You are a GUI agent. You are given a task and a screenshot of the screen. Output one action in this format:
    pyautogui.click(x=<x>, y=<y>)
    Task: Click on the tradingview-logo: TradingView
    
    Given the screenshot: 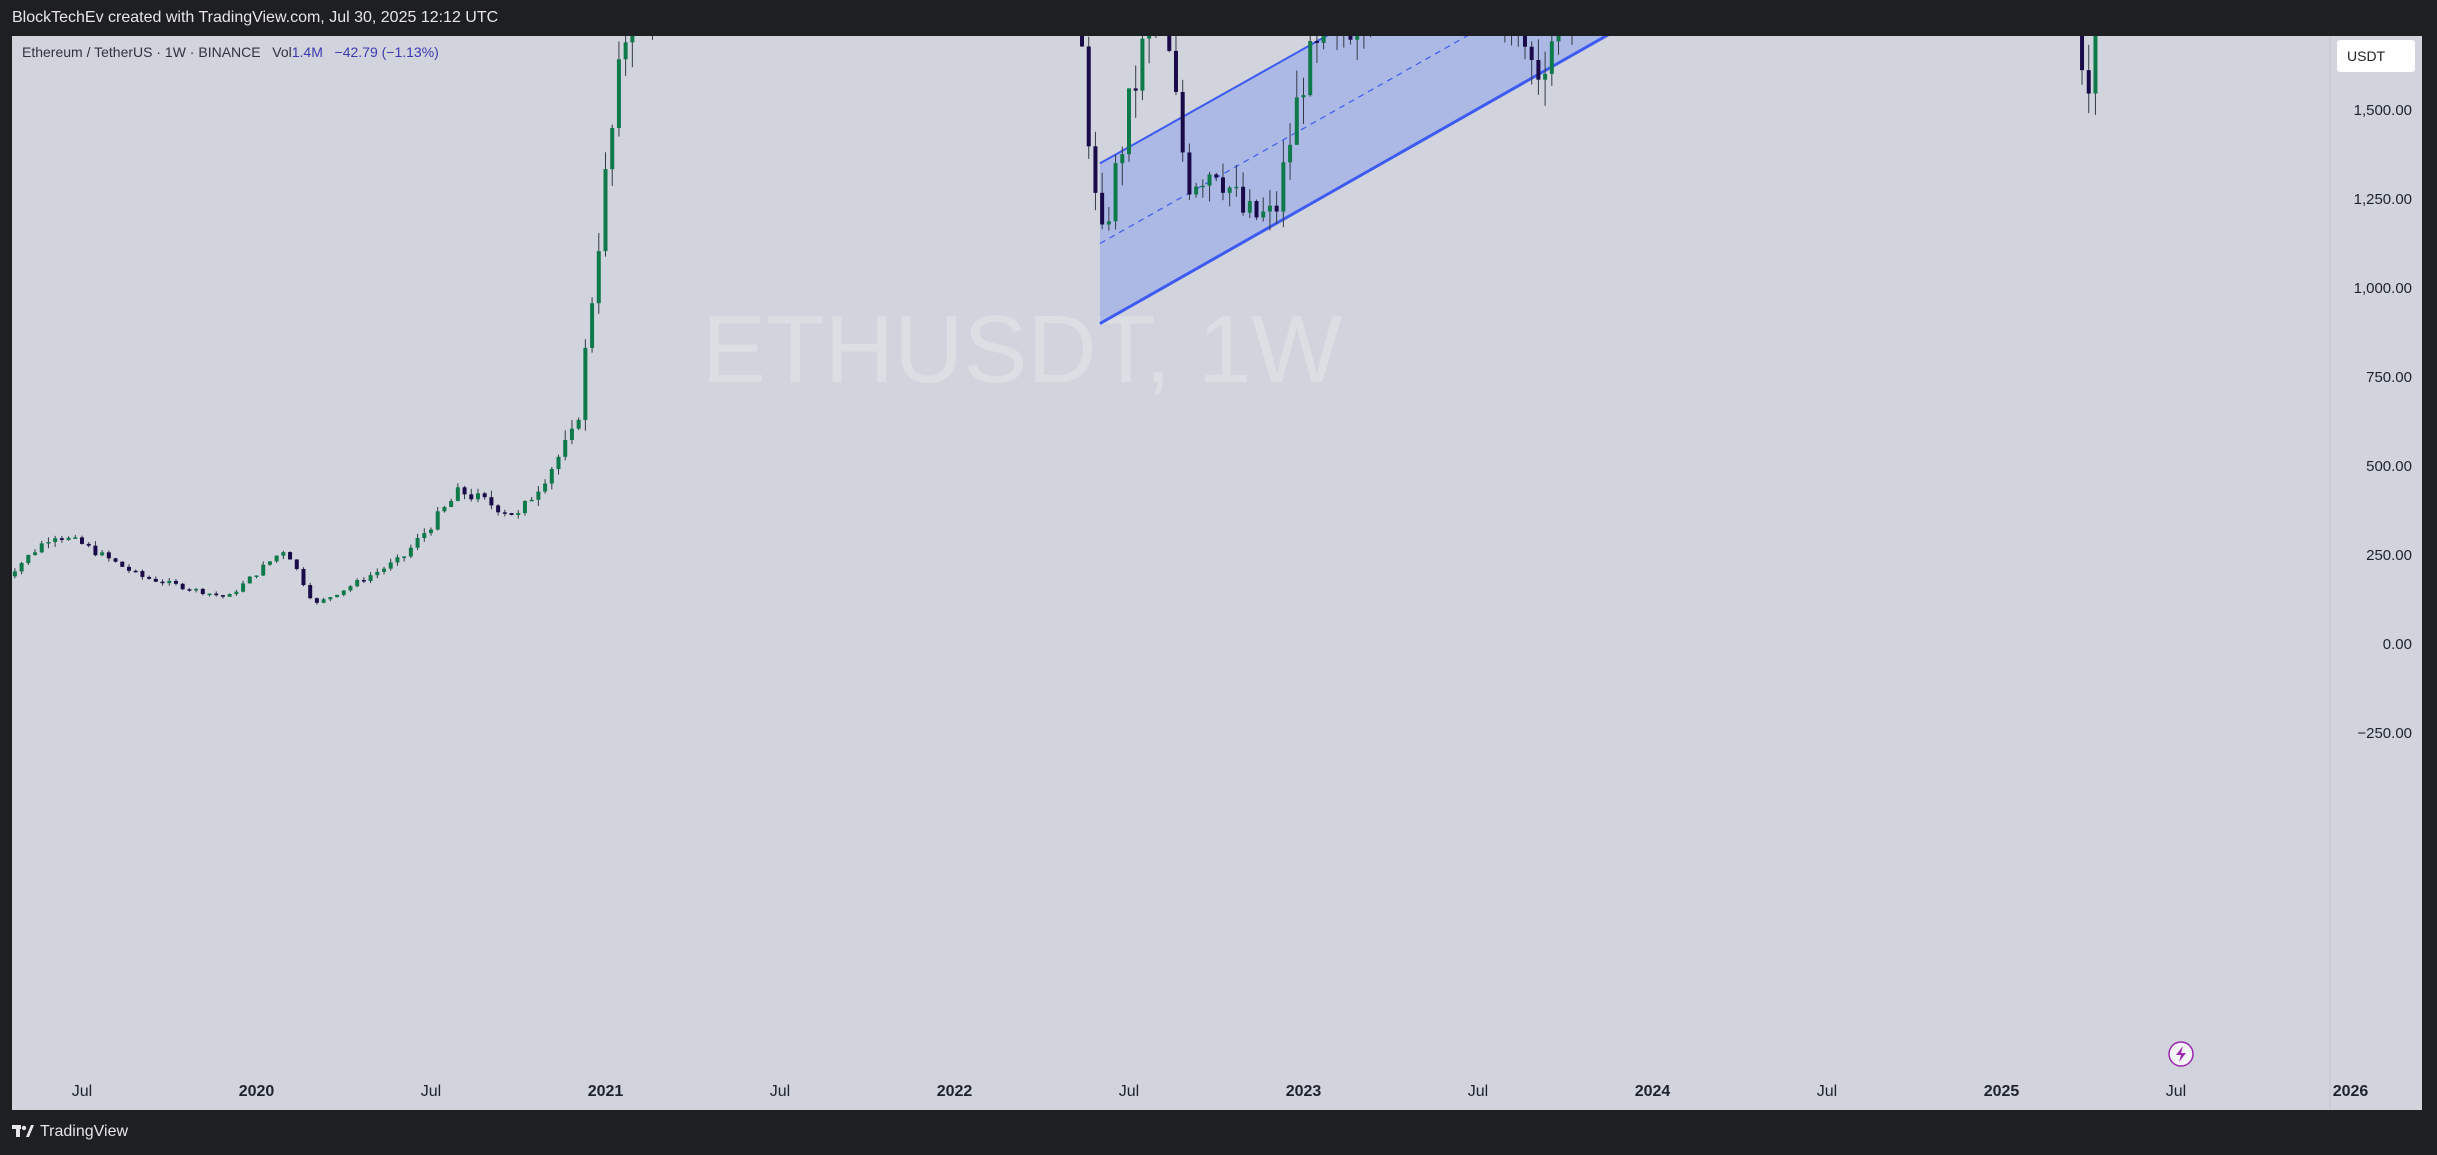 What is the action you would take?
    pyautogui.click(x=70, y=1132)
    